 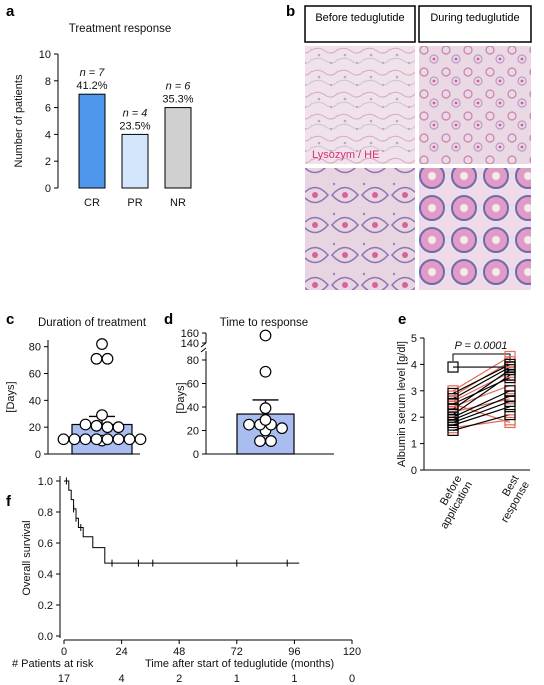 What do you see at coordinates (294, 652) in the screenshot?
I see `chart-f-xtick-label: 96` at bounding box center [294, 652].